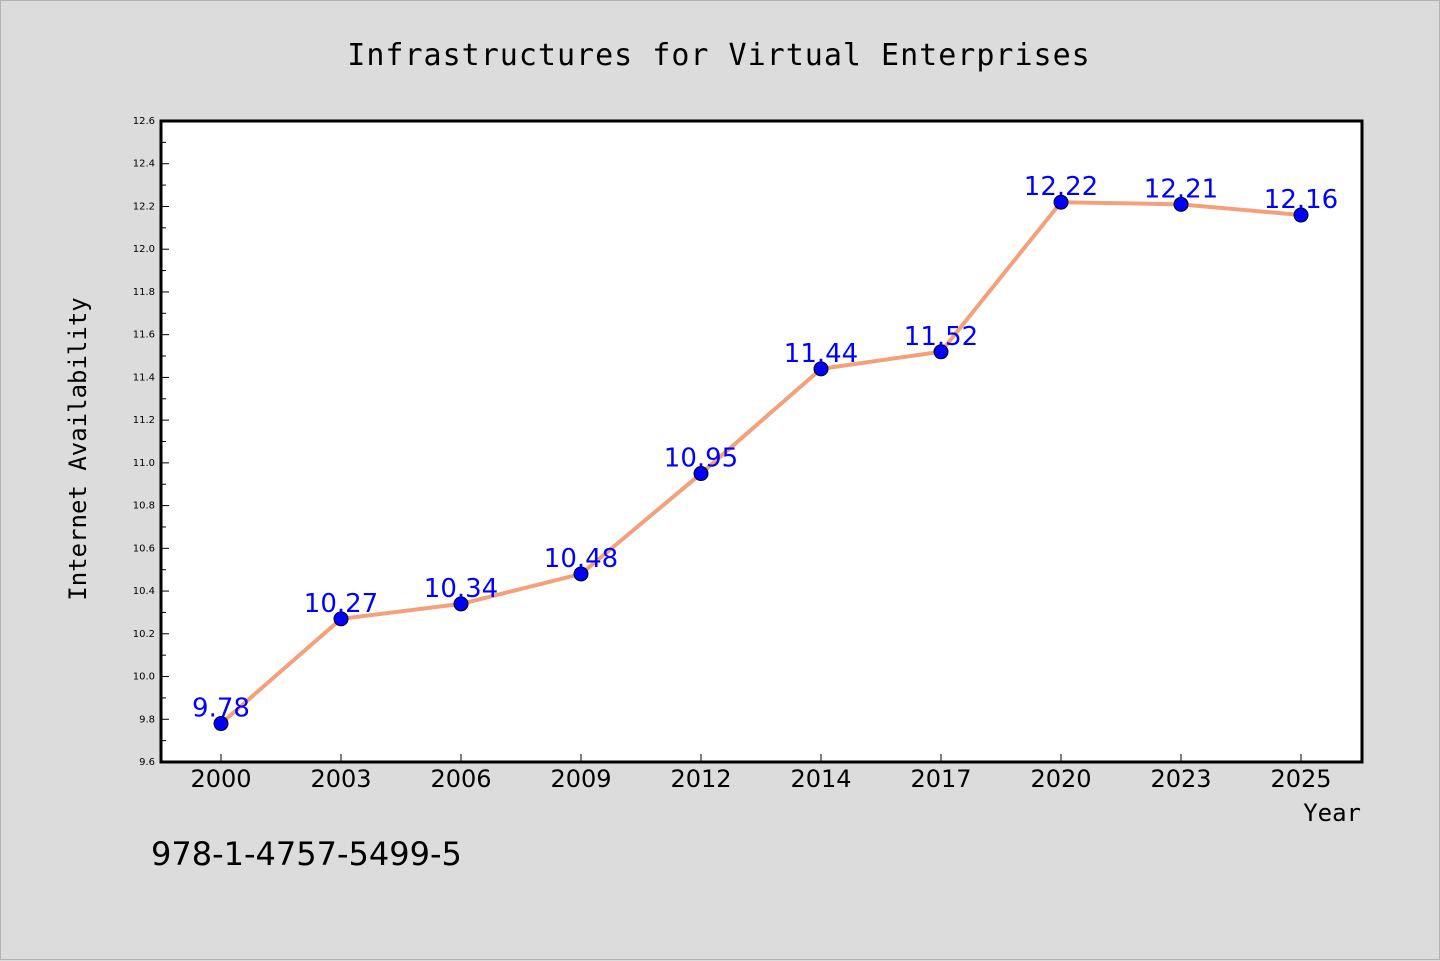 The width and height of the screenshot is (1440, 961). Describe the element at coordinates (144, 463) in the screenshot. I see `y-tick-label: 11.0` at that location.